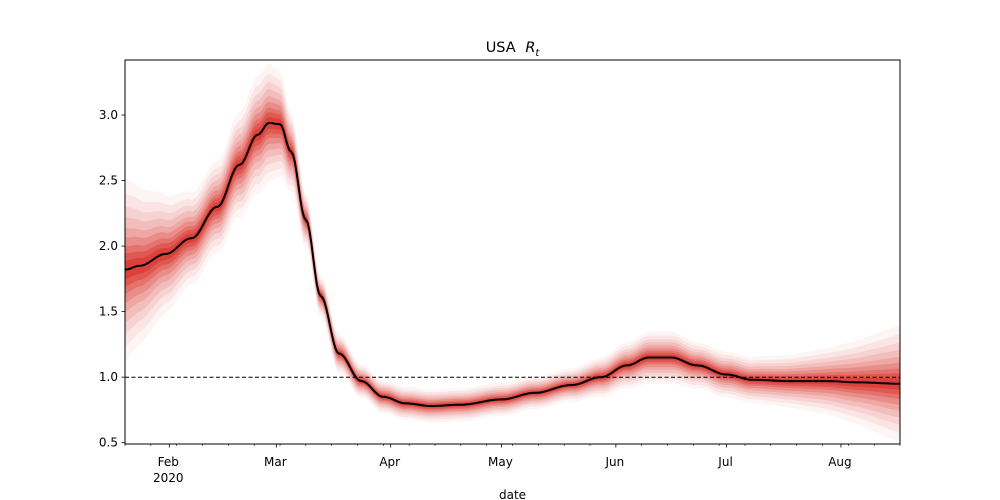  Describe the element at coordinates (168, 478) in the screenshot. I see `x-tick-sublabel: 2020` at that location.